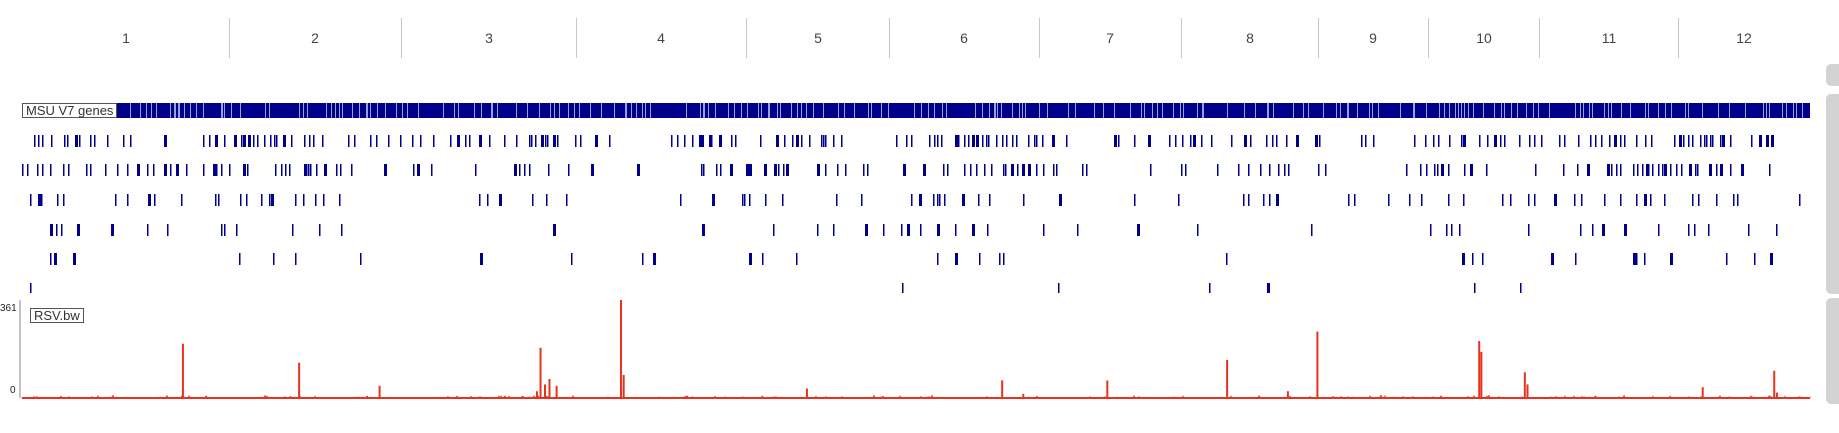 This screenshot has width=1839, height=433. What do you see at coordinates (1832, 351) in the screenshot?
I see `signal-track-scrollbar` at bounding box center [1832, 351].